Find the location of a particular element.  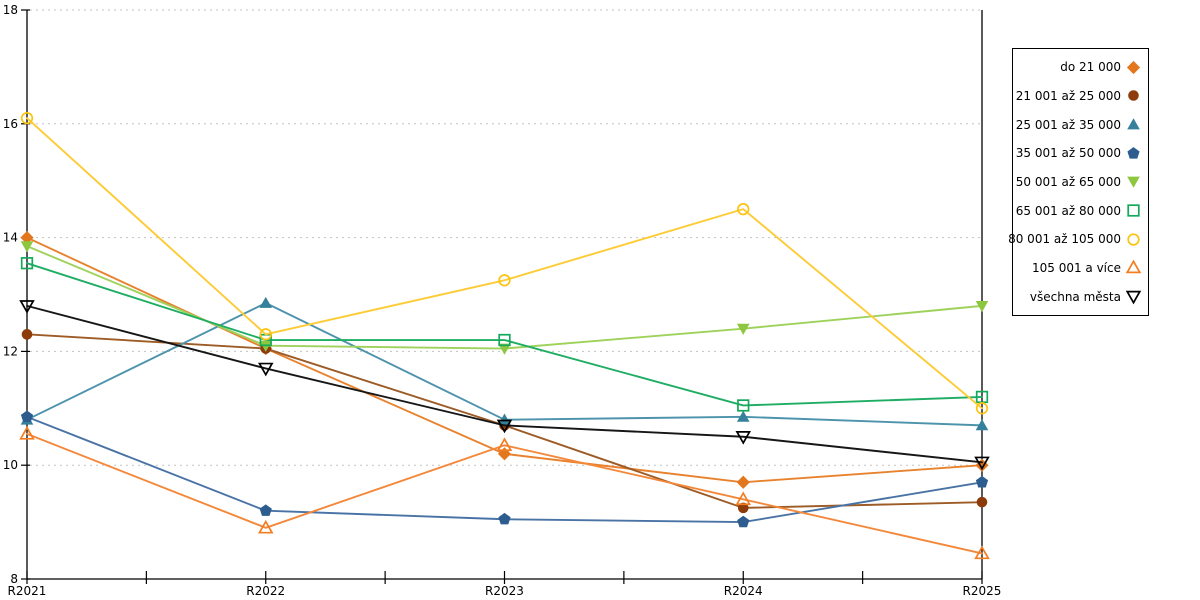

legend-item-2: 21 001 až 25 000 is located at coordinates (1080, 96).